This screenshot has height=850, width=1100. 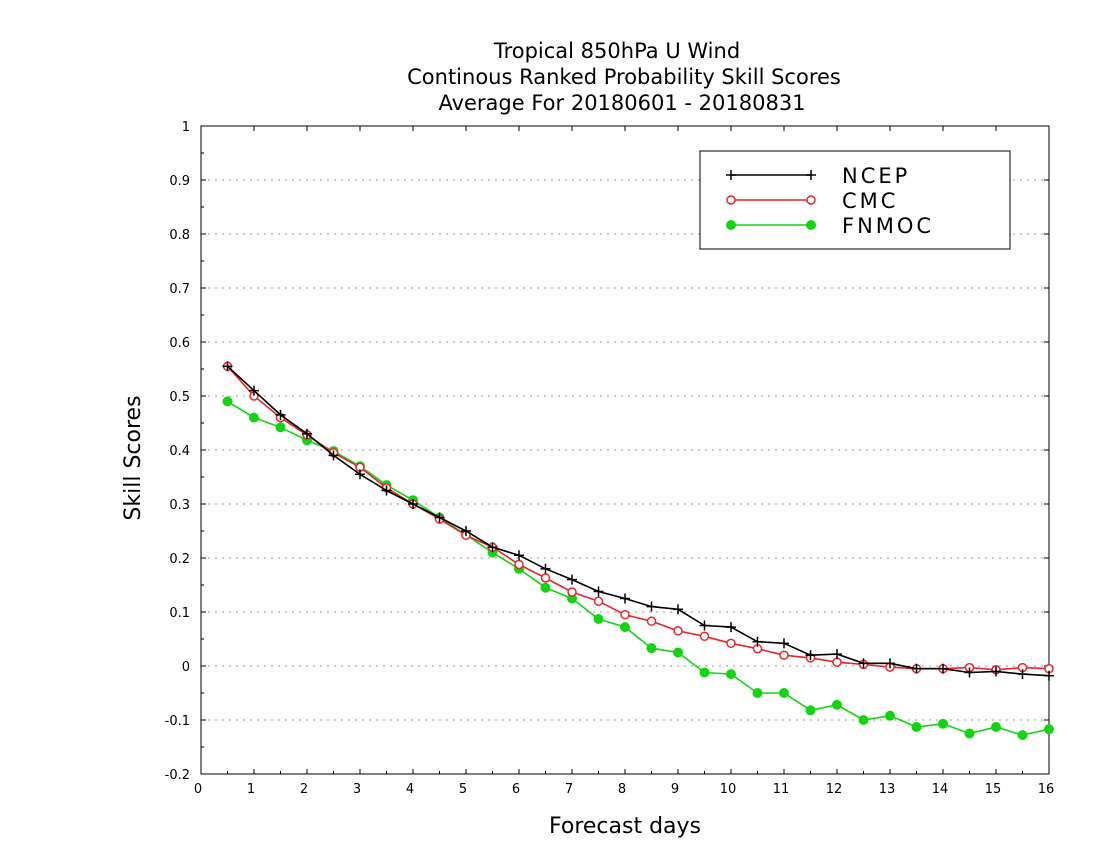 What do you see at coordinates (410, 789) in the screenshot?
I see `x-tick-label-4: 4` at bounding box center [410, 789].